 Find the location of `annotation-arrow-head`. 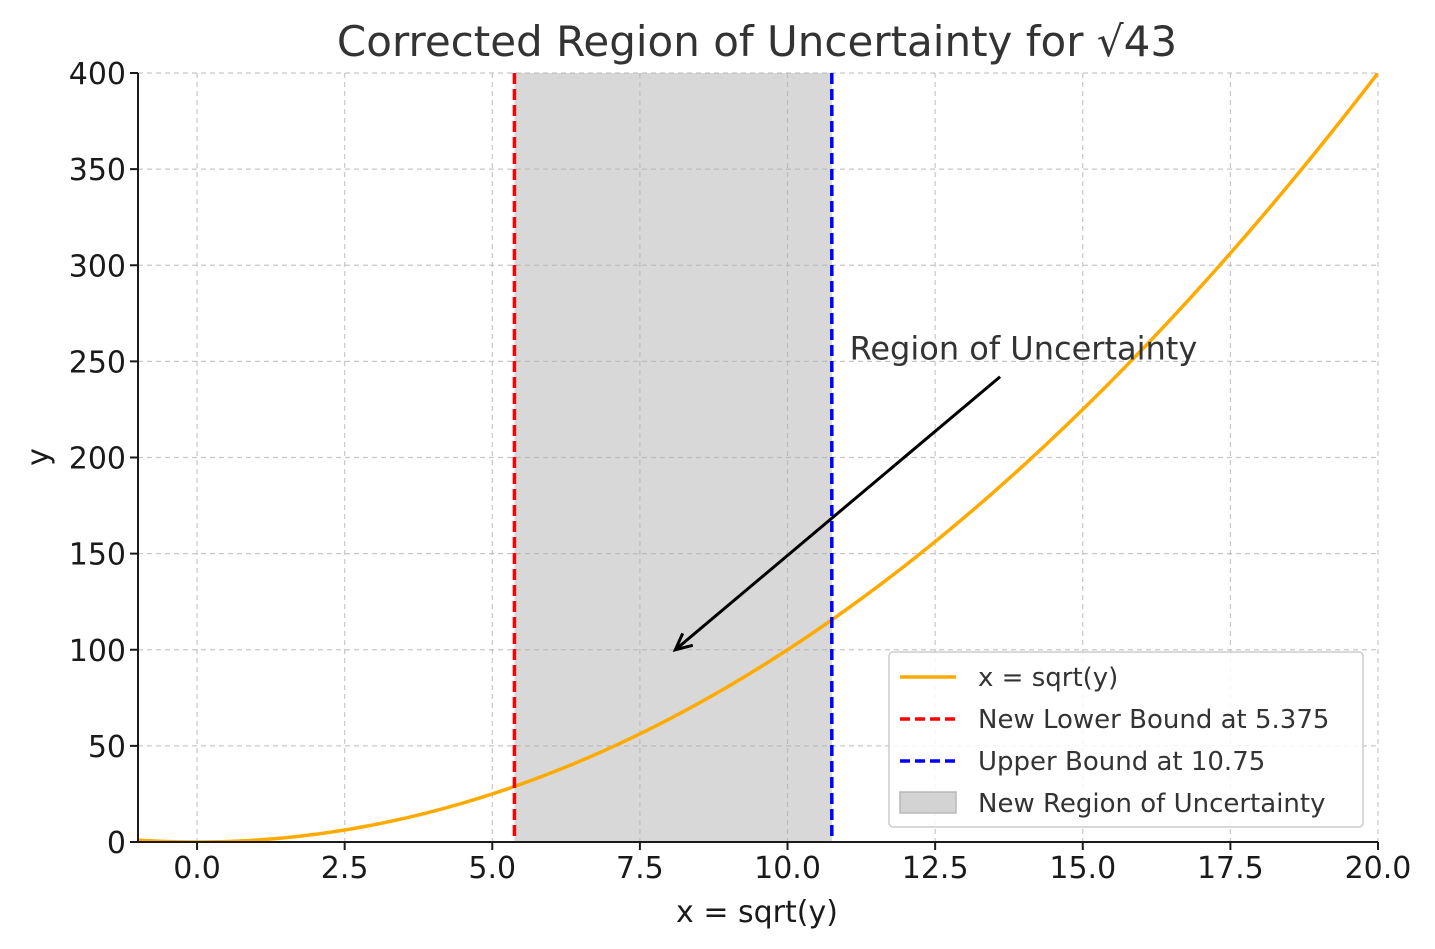

annotation-arrow-head is located at coordinates (683, 642).